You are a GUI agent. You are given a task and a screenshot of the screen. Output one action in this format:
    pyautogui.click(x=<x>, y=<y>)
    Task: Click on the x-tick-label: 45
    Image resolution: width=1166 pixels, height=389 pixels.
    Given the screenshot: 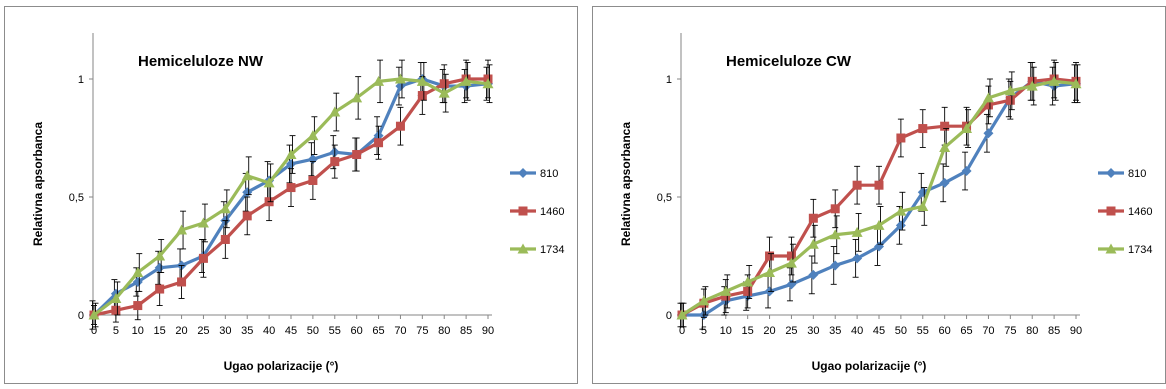 What is the action you would take?
    pyautogui.click(x=879, y=331)
    